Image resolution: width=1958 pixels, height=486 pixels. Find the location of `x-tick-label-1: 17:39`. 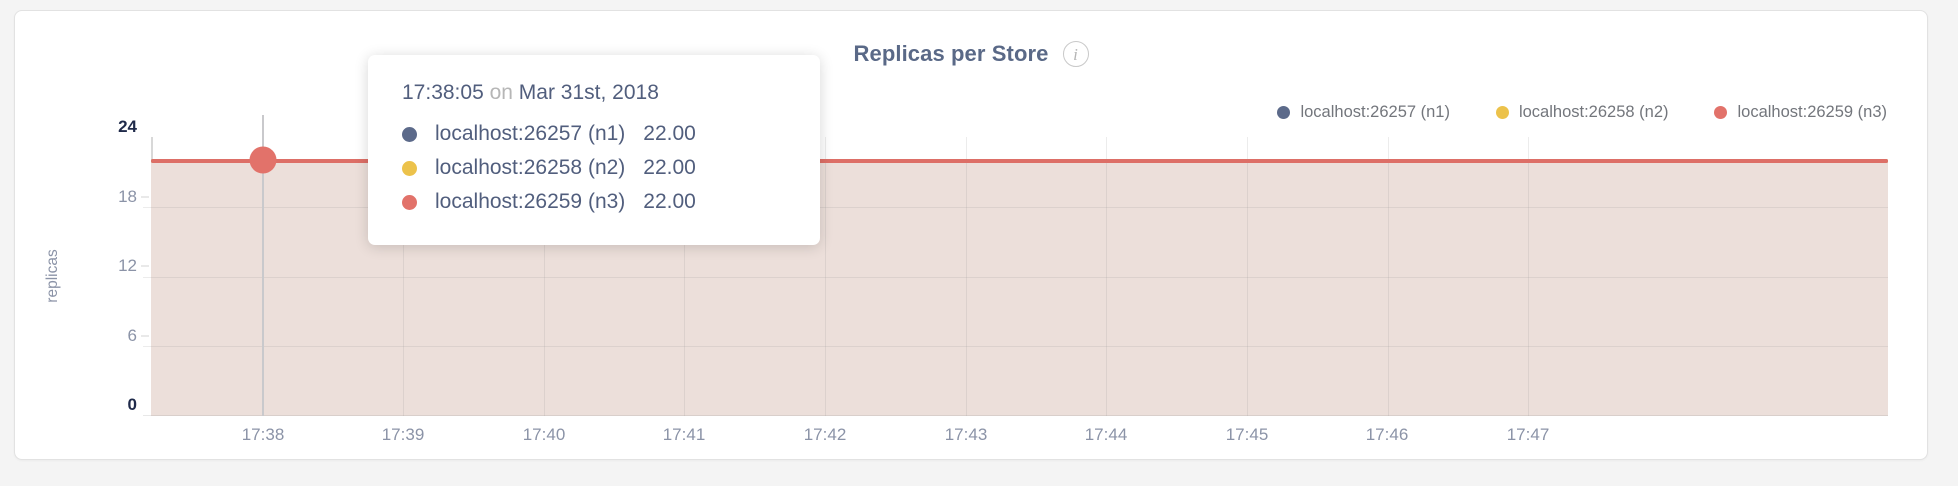

x-tick-label-1: 17:39 is located at coordinates (403, 434).